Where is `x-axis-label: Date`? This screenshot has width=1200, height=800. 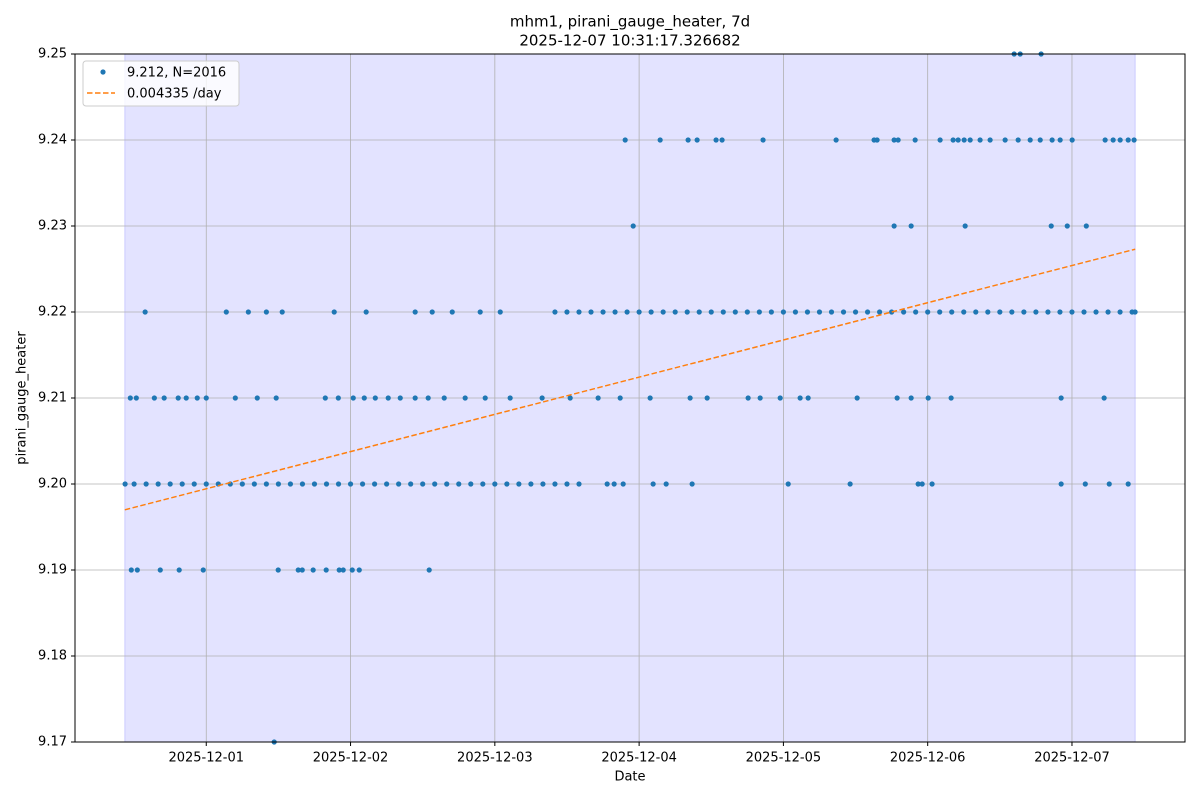
x-axis-label: Date is located at coordinates (629, 777).